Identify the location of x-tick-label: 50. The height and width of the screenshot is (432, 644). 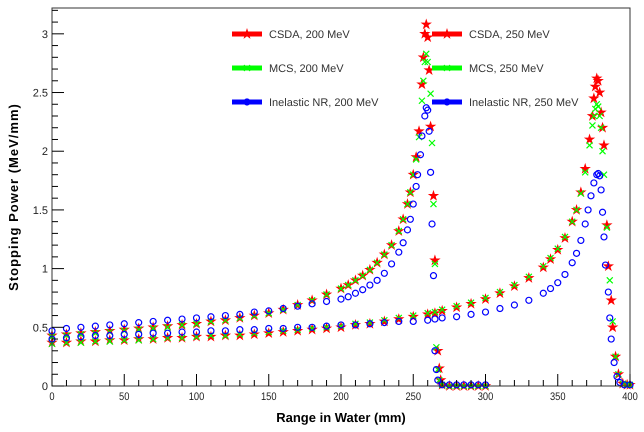
(124, 397).